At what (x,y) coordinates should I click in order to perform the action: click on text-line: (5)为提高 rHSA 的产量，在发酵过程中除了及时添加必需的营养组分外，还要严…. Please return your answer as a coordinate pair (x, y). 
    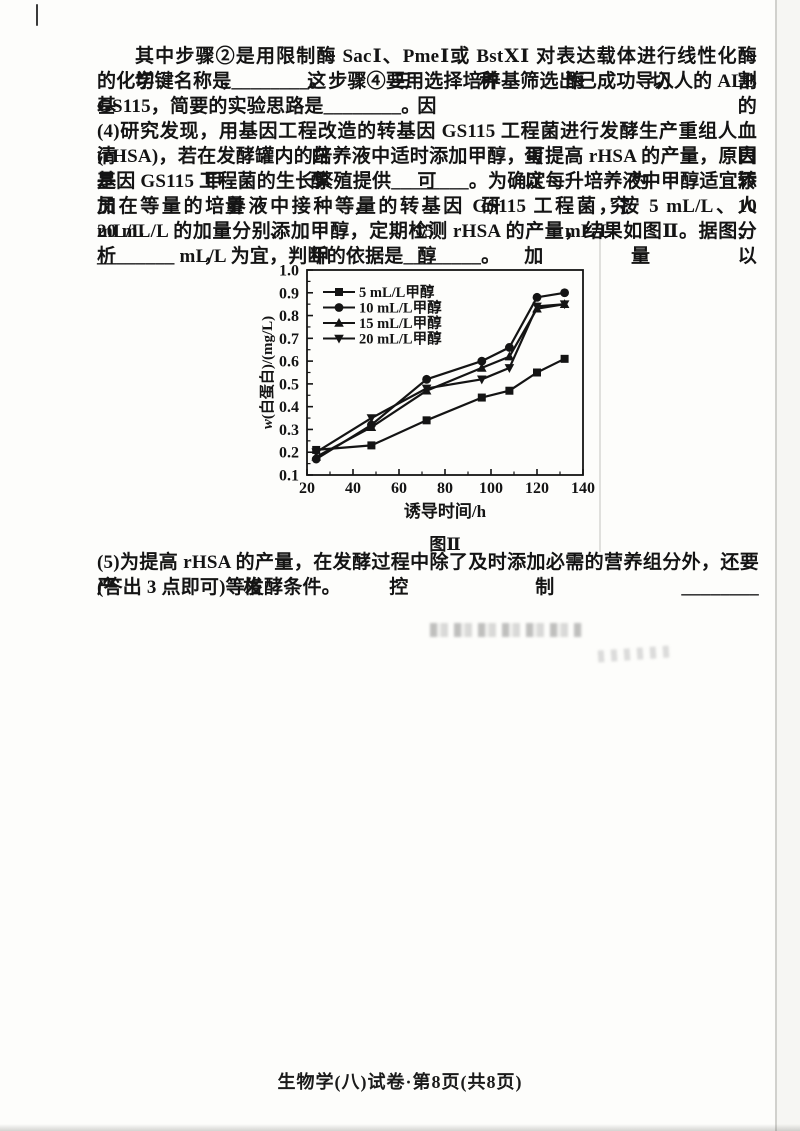
    Looking at the image, I should click on (428, 575).